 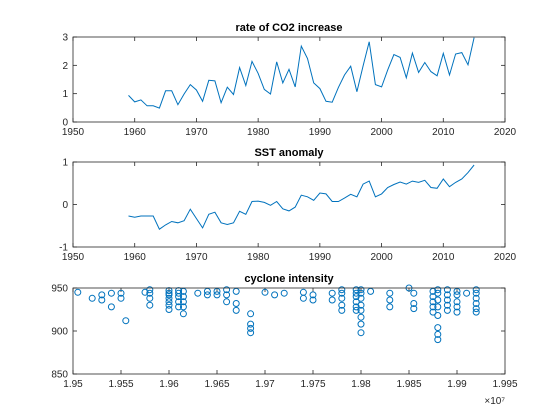 I want to click on chart-1-x-tick-label: 1980, so click(x=258, y=257).